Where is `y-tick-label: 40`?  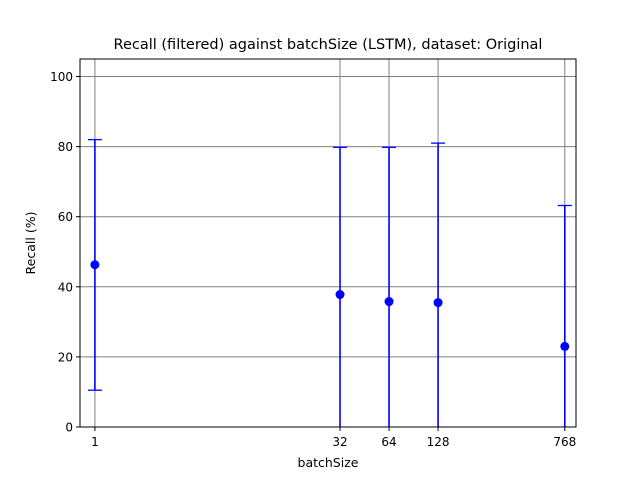
y-tick-label: 40 is located at coordinates (65, 287).